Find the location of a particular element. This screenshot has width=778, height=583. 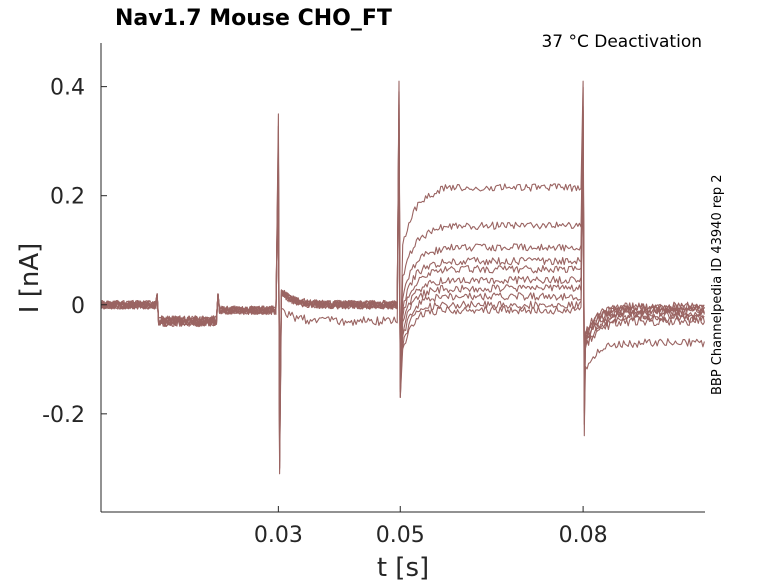

chart-subtitle: 37 °C Deactivation is located at coordinates (621, 42).